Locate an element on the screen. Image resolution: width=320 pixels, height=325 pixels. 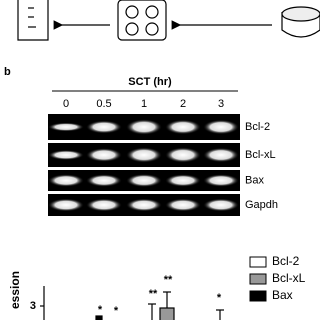
row-label: Bcl-xL is located at coordinates (260, 155).